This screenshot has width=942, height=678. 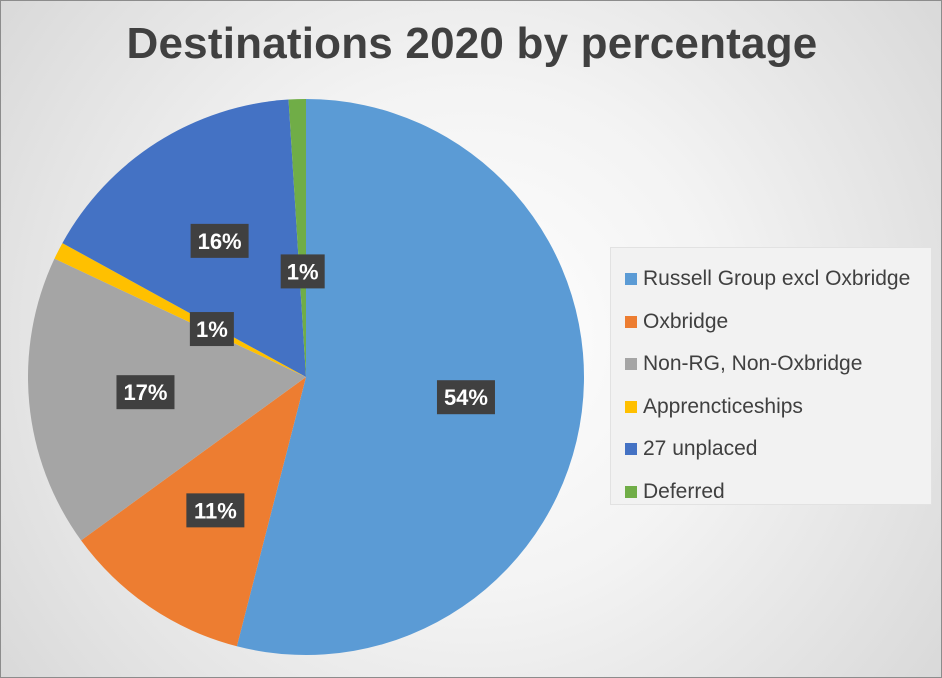 What do you see at coordinates (771, 449) in the screenshot?
I see `legend-item: 27 unplaced` at bounding box center [771, 449].